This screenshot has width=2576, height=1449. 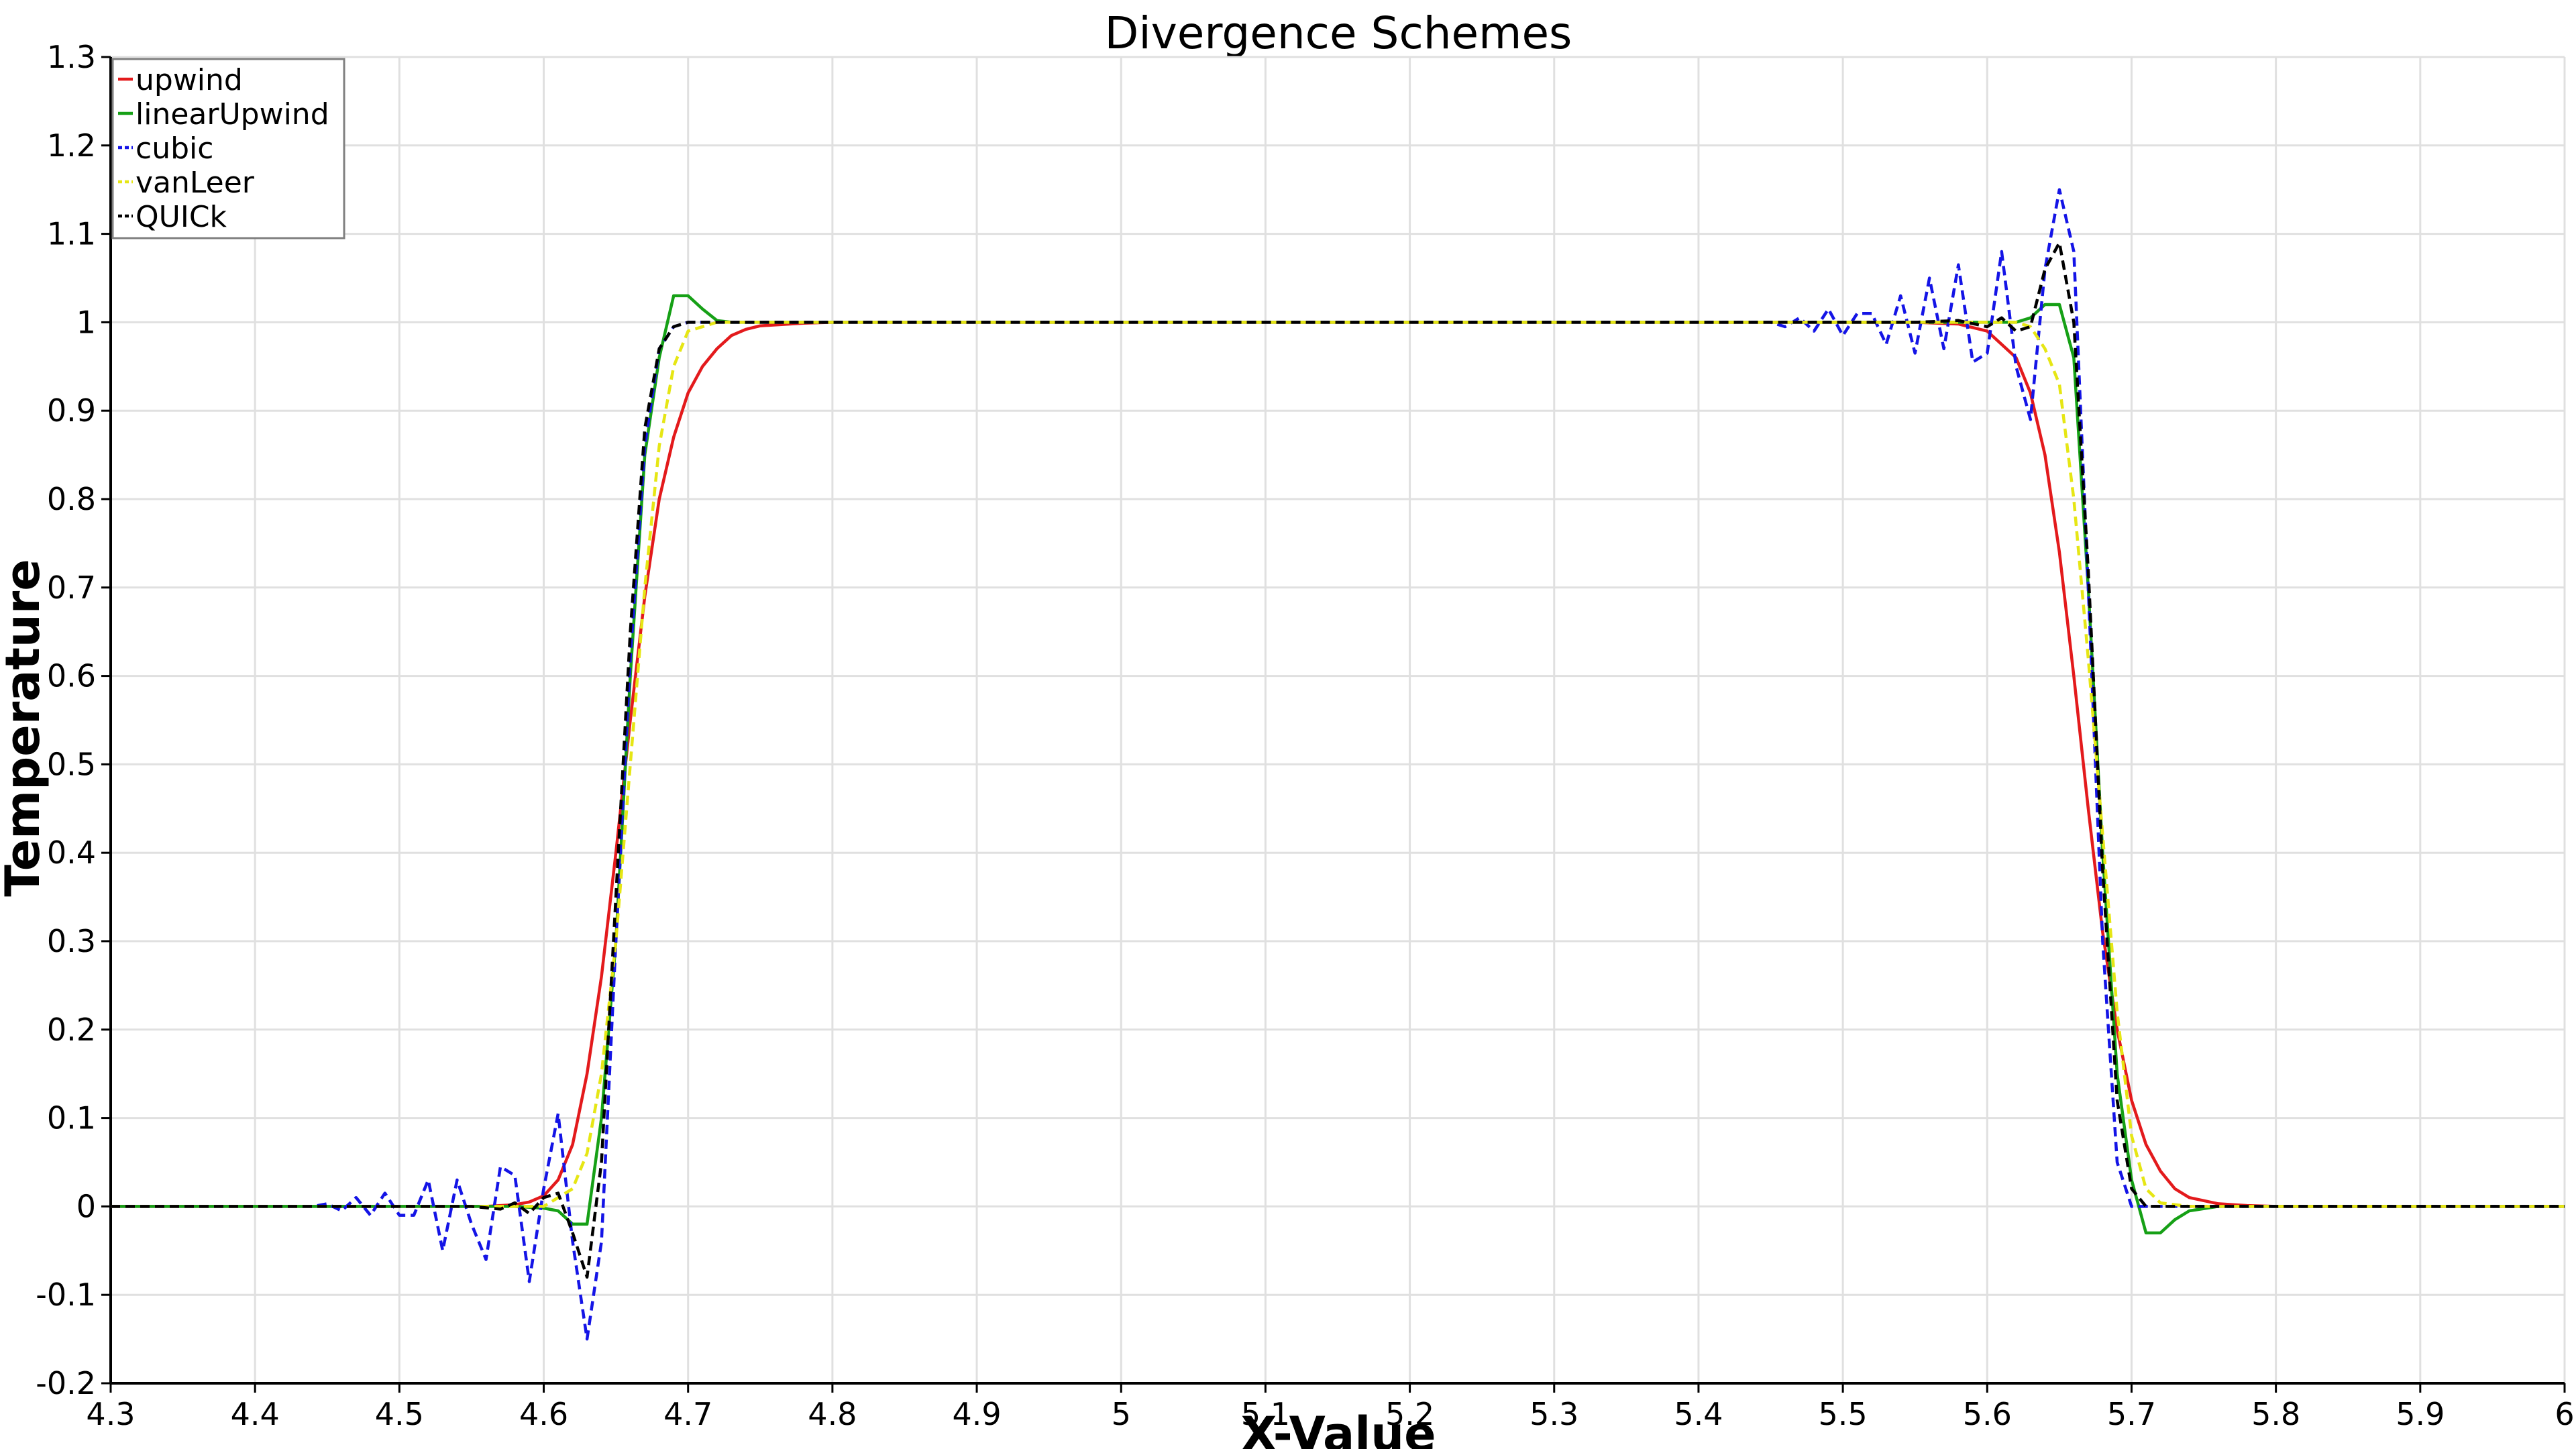 What do you see at coordinates (71, 410) in the screenshot?
I see `y-tick-label: 0.9` at bounding box center [71, 410].